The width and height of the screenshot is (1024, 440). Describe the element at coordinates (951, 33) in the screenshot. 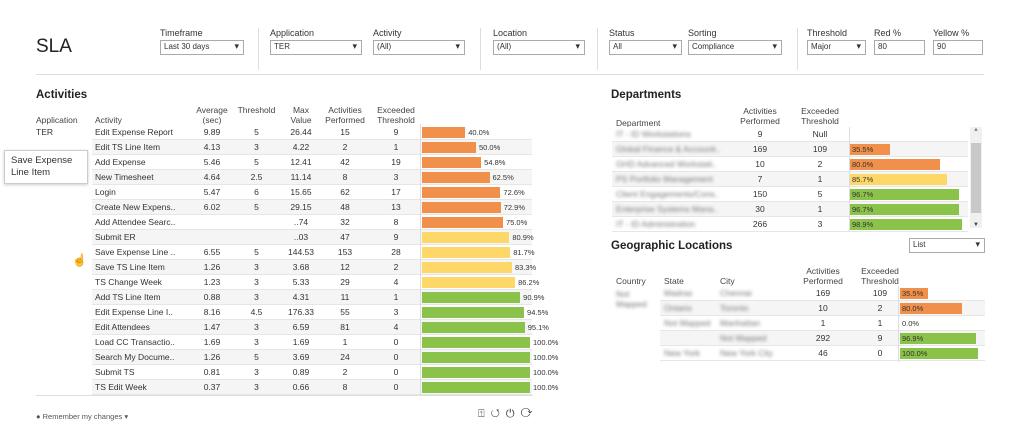

I see `yellow-label: Yellow %` at that location.